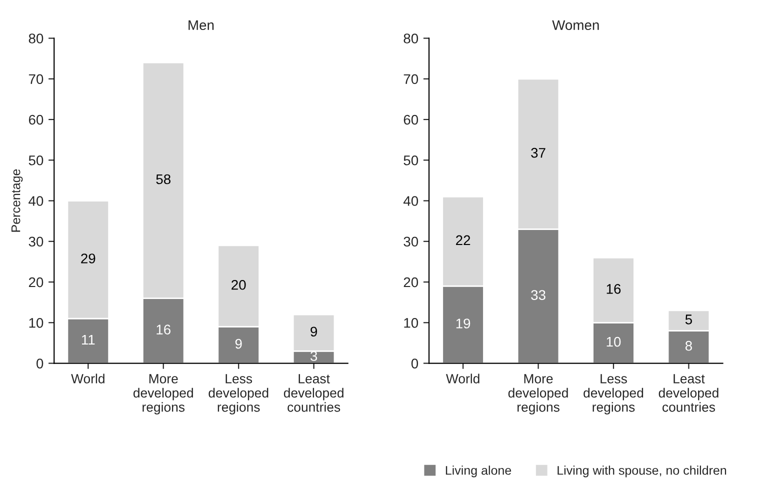 The width and height of the screenshot is (773, 478). What do you see at coordinates (642, 472) in the screenshot?
I see `legend-label: Living with spouse, no children` at bounding box center [642, 472].